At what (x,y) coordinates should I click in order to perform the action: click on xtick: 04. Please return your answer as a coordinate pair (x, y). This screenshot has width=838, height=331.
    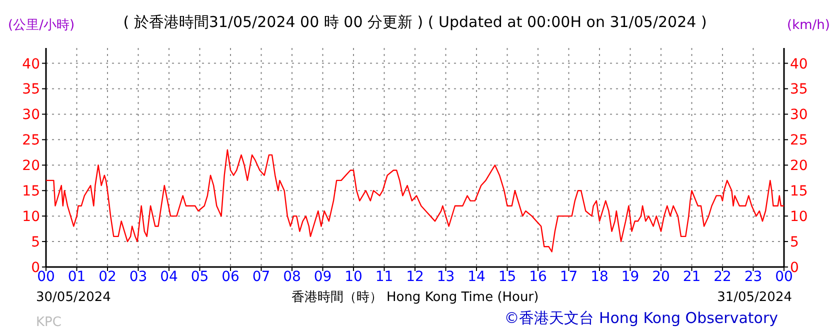
    Looking at the image, I should click on (169, 277).